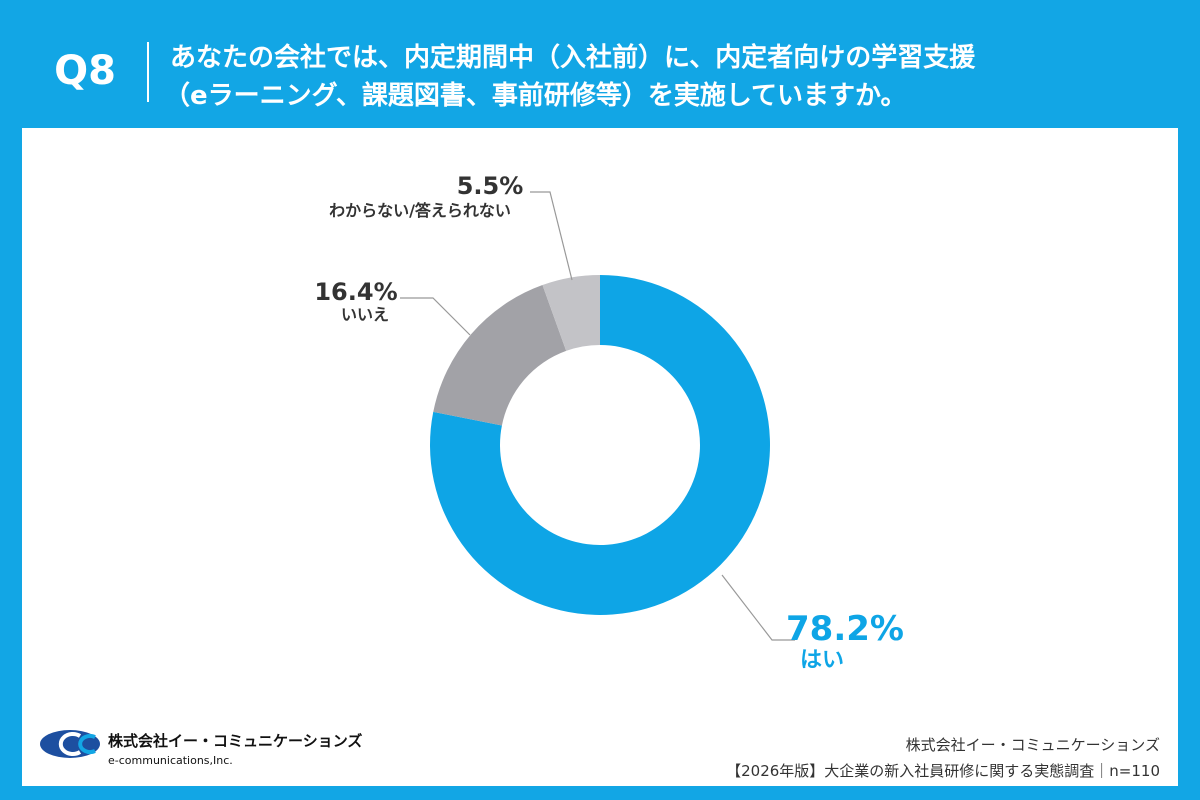 This screenshot has height=800, width=1200. Describe the element at coordinates (490, 186) in the screenshot. I see `value-label: 5.5%` at that location.